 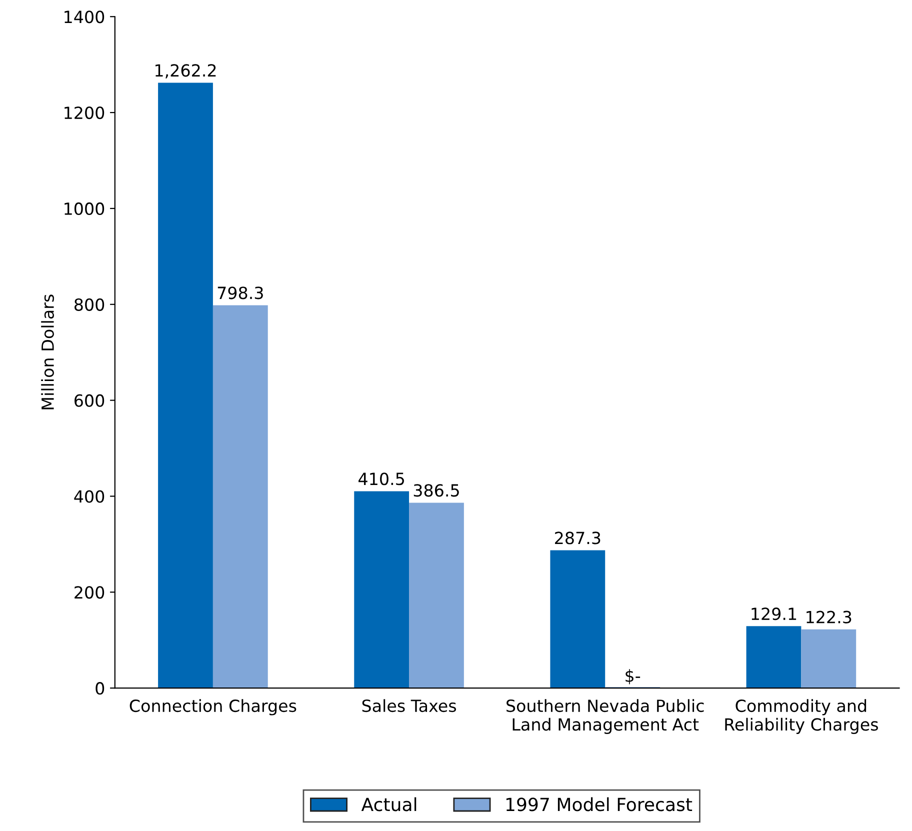 What do you see at coordinates (89, 304) in the screenshot?
I see `y-tick-label: 800` at bounding box center [89, 304].